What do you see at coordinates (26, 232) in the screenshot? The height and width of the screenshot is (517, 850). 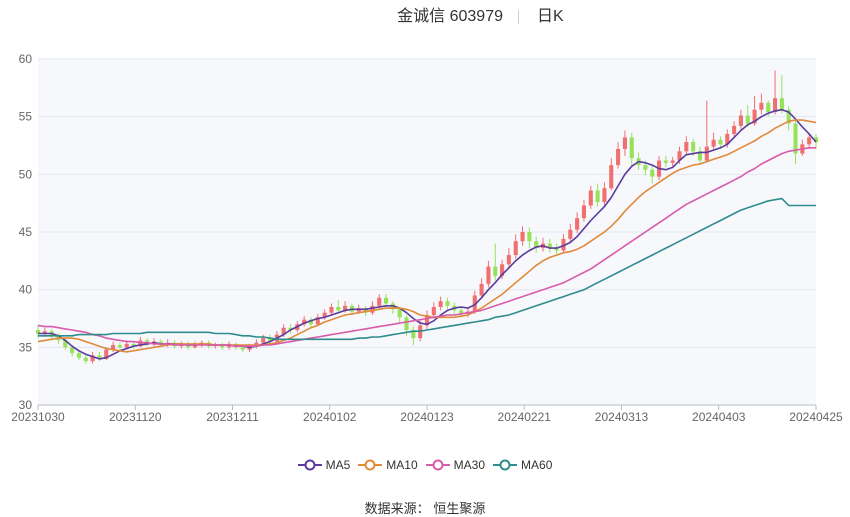 I see `y-tick-label: 45` at bounding box center [26, 232].